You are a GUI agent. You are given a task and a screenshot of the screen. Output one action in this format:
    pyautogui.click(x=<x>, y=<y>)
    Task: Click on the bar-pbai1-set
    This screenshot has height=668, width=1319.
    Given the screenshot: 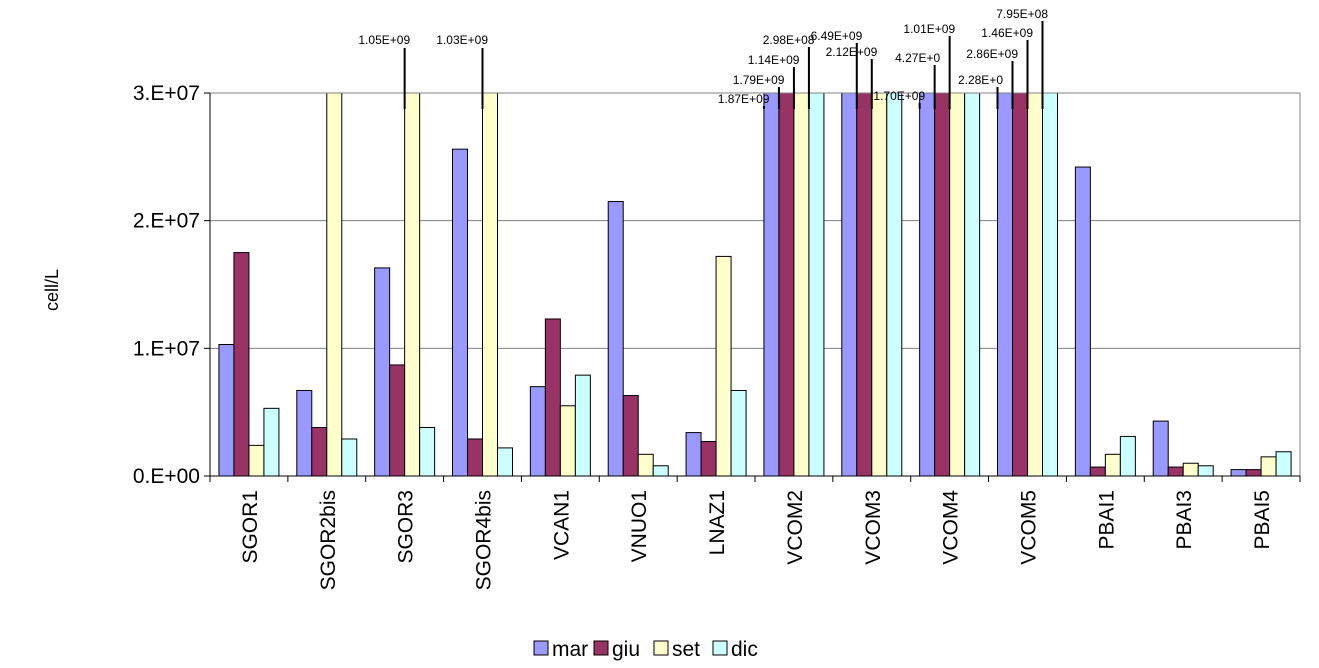 What is the action you would take?
    pyautogui.click(x=1112, y=465)
    